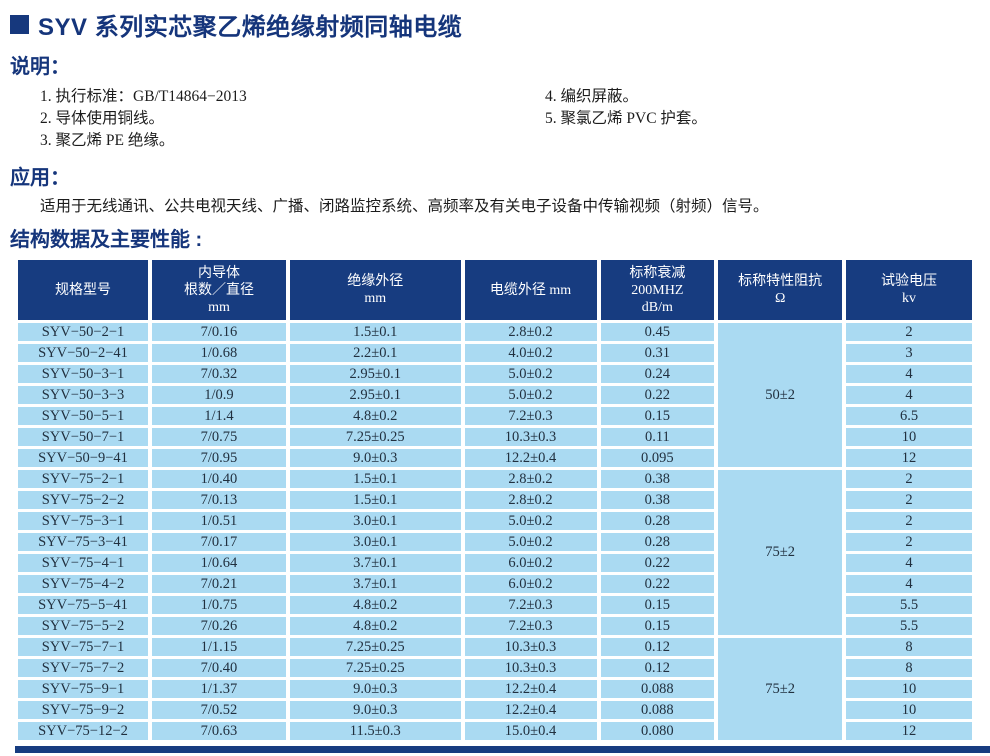 The image size is (990, 756). What do you see at coordinates (40, 178) in the screenshot?
I see `section-heading-application: 应用：` at bounding box center [40, 178].